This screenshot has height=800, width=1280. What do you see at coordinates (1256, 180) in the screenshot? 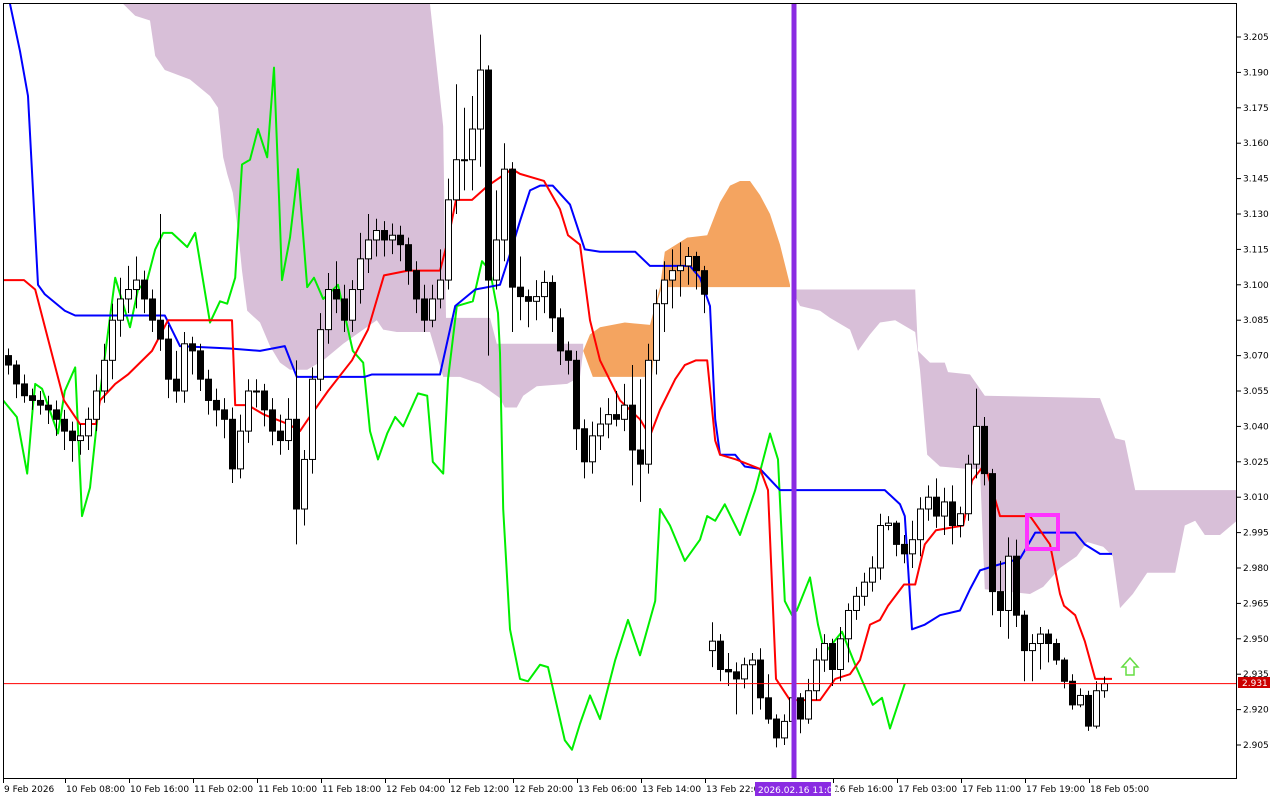
I see `price-tick-label: 3.145` at bounding box center [1256, 180].